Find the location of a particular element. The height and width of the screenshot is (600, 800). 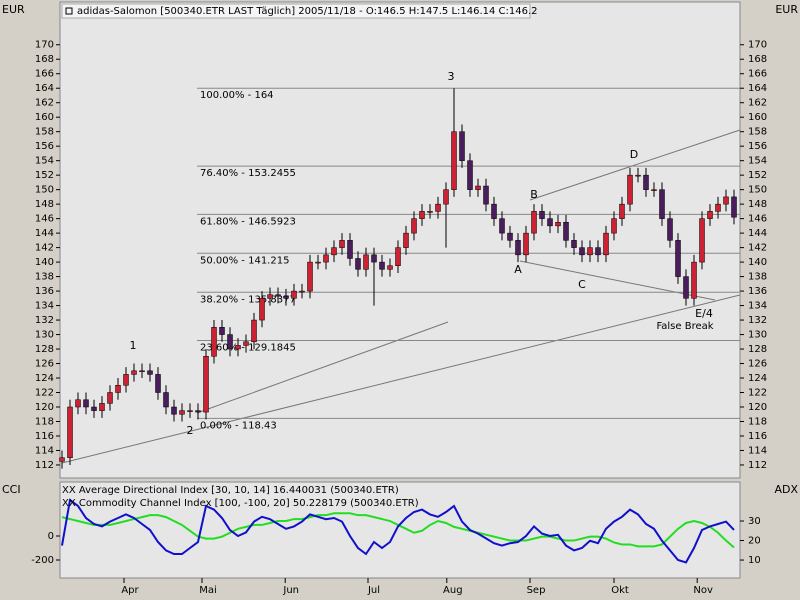

x-tick-label: Mai is located at coordinates (208, 590).